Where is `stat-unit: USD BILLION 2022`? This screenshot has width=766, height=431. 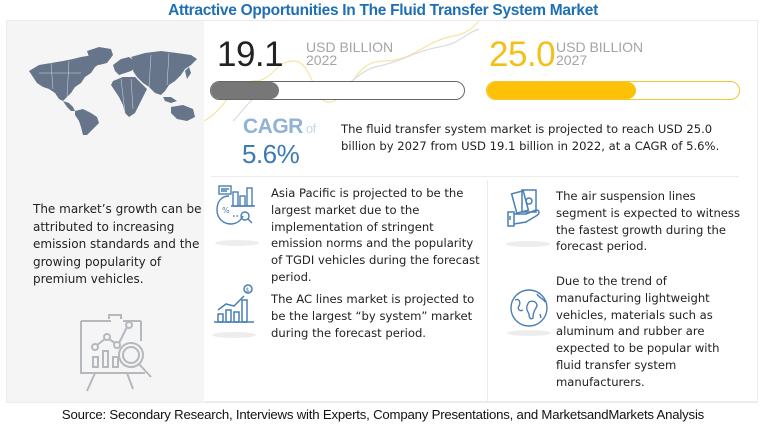
stat-unit: USD BILLION 2022 is located at coordinates (350, 53).